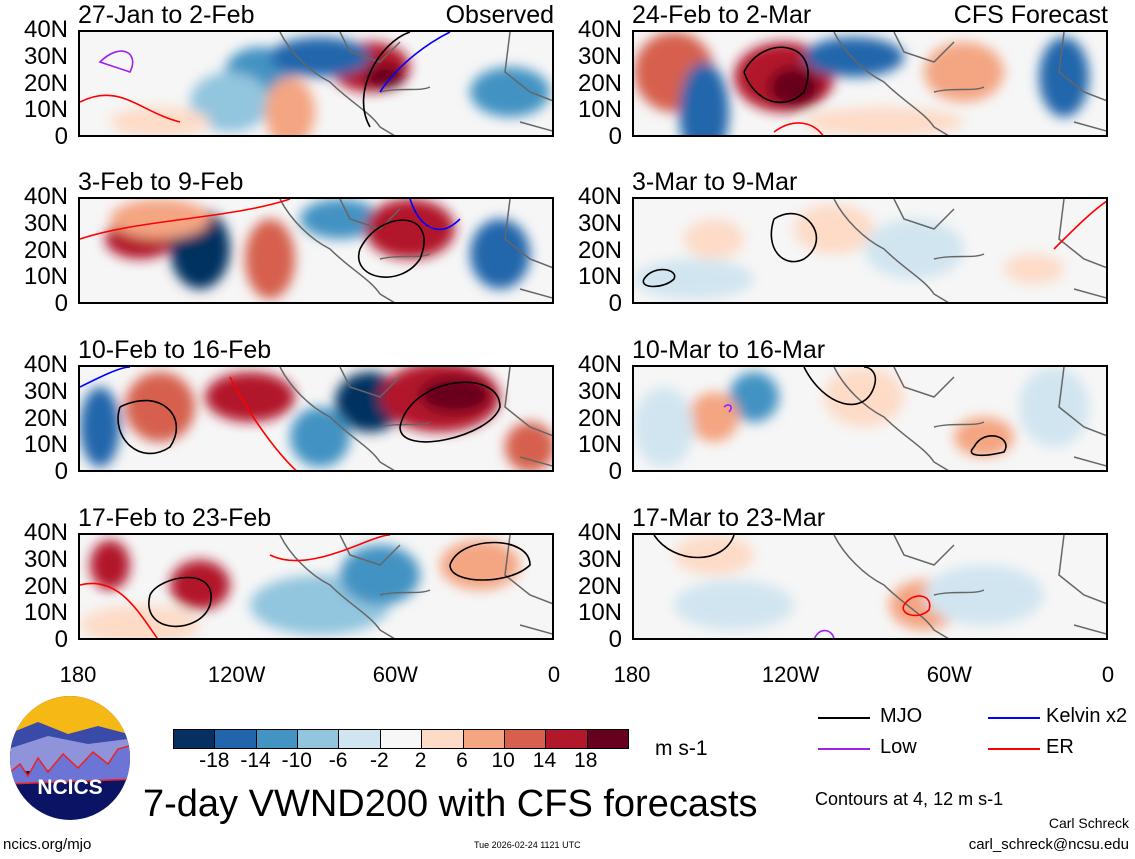  Describe the element at coordinates (844, 718) in the screenshot. I see `legend-mjo-line` at that location.